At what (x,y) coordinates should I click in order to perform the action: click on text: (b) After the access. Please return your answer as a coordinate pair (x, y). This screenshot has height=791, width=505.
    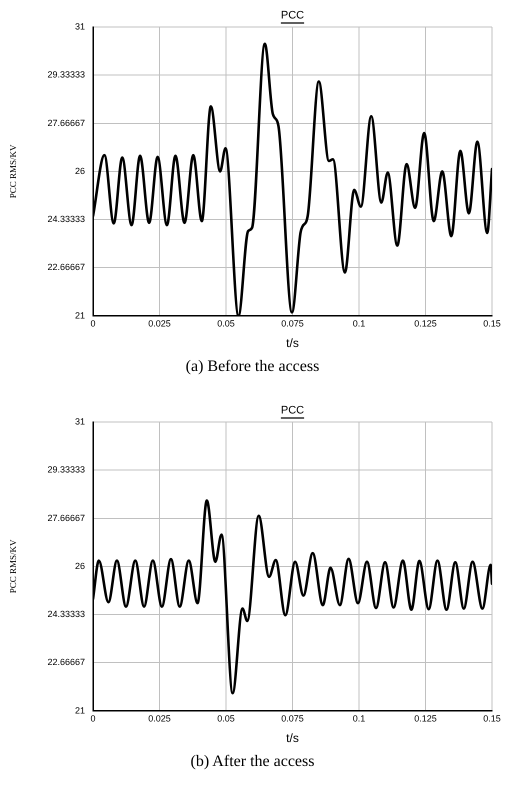
    Looking at the image, I should click on (253, 762).